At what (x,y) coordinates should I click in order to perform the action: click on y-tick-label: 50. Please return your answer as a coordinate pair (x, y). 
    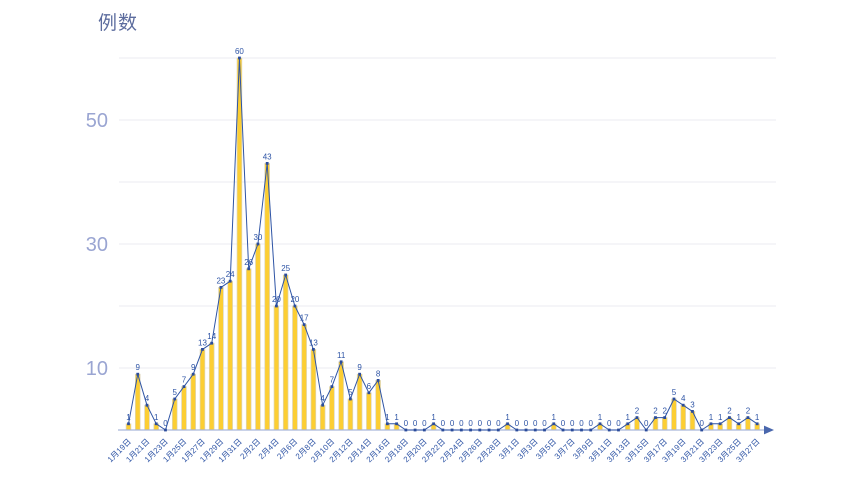
    Looking at the image, I should click on (97, 121).